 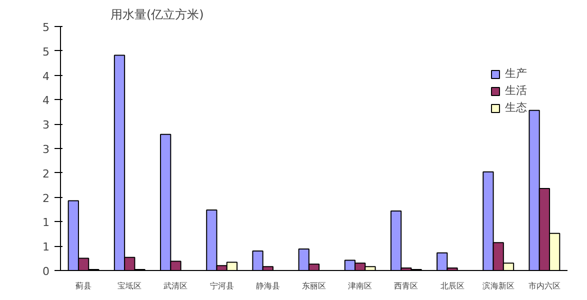 What do you see at coordinates (222, 286) in the screenshot?
I see `x-tick-label: 宁河县` at bounding box center [222, 286].